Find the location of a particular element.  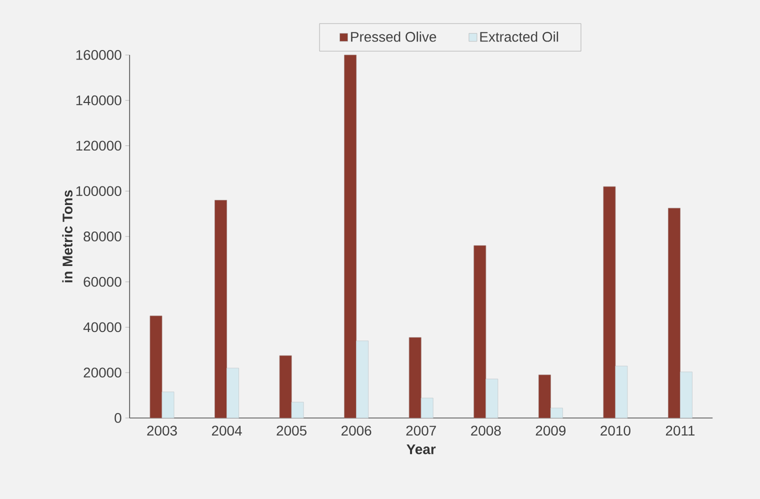

y-tick-label: 120000 is located at coordinates (99, 145).